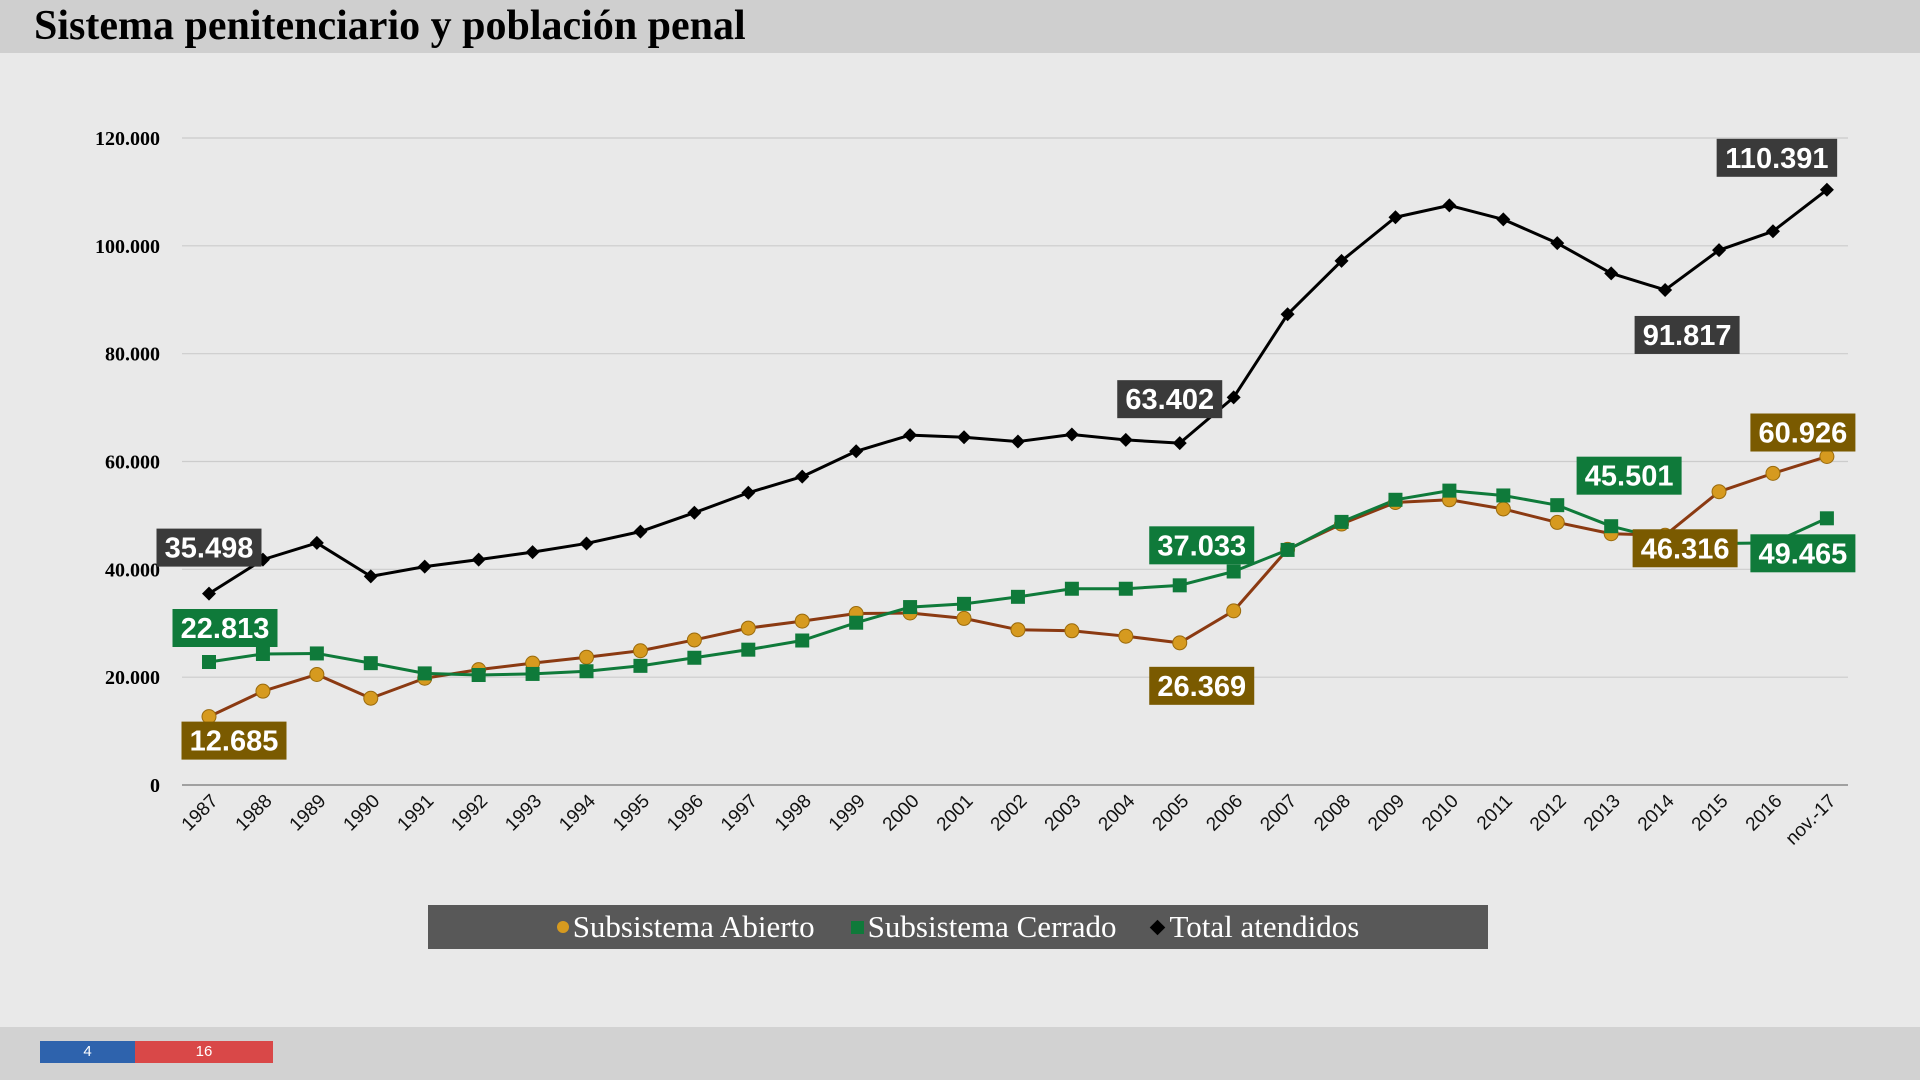  I want to click on data-label: 63.402, so click(1169, 400).